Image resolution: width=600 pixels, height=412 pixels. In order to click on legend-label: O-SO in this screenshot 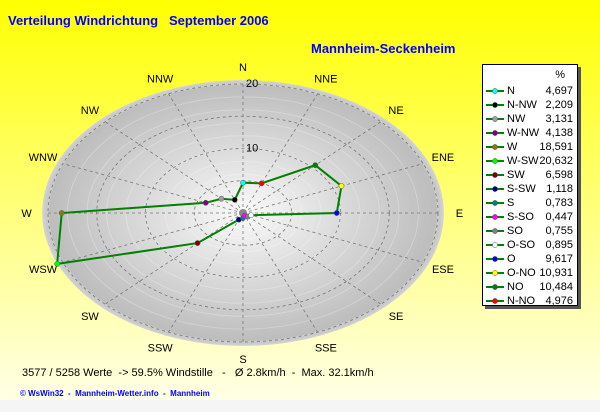, I will do `click(521, 245)`.